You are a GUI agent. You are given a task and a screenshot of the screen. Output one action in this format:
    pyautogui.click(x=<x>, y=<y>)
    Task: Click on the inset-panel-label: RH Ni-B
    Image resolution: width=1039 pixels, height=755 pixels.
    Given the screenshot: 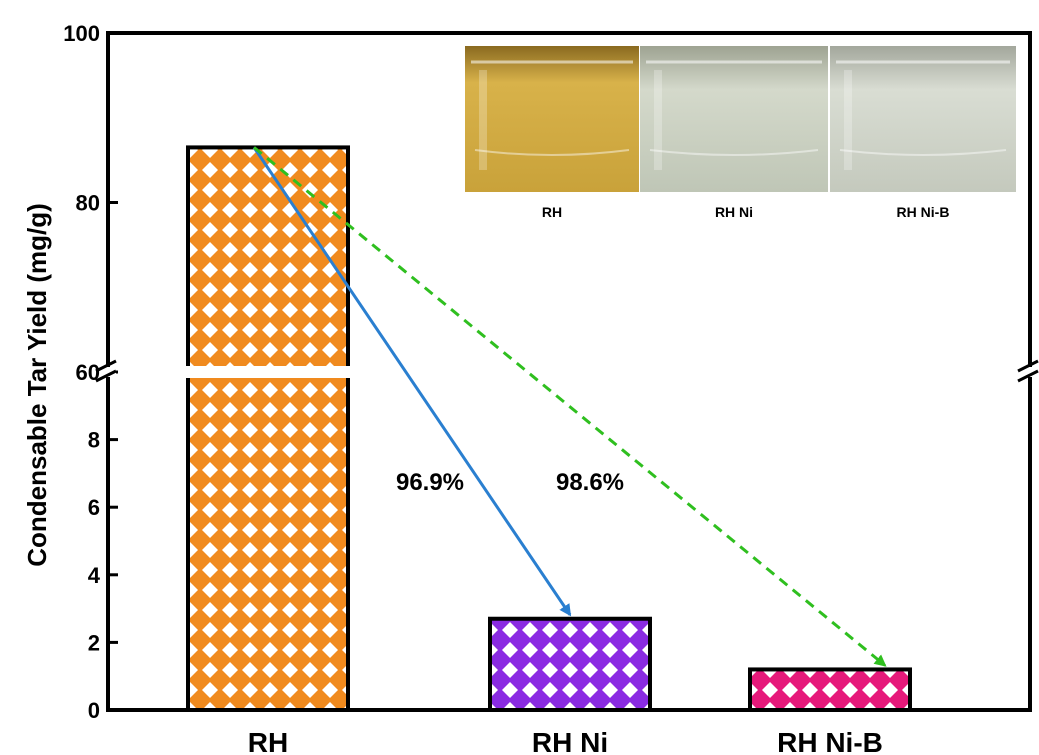 What is the action you would take?
    pyautogui.click(x=923, y=212)
    